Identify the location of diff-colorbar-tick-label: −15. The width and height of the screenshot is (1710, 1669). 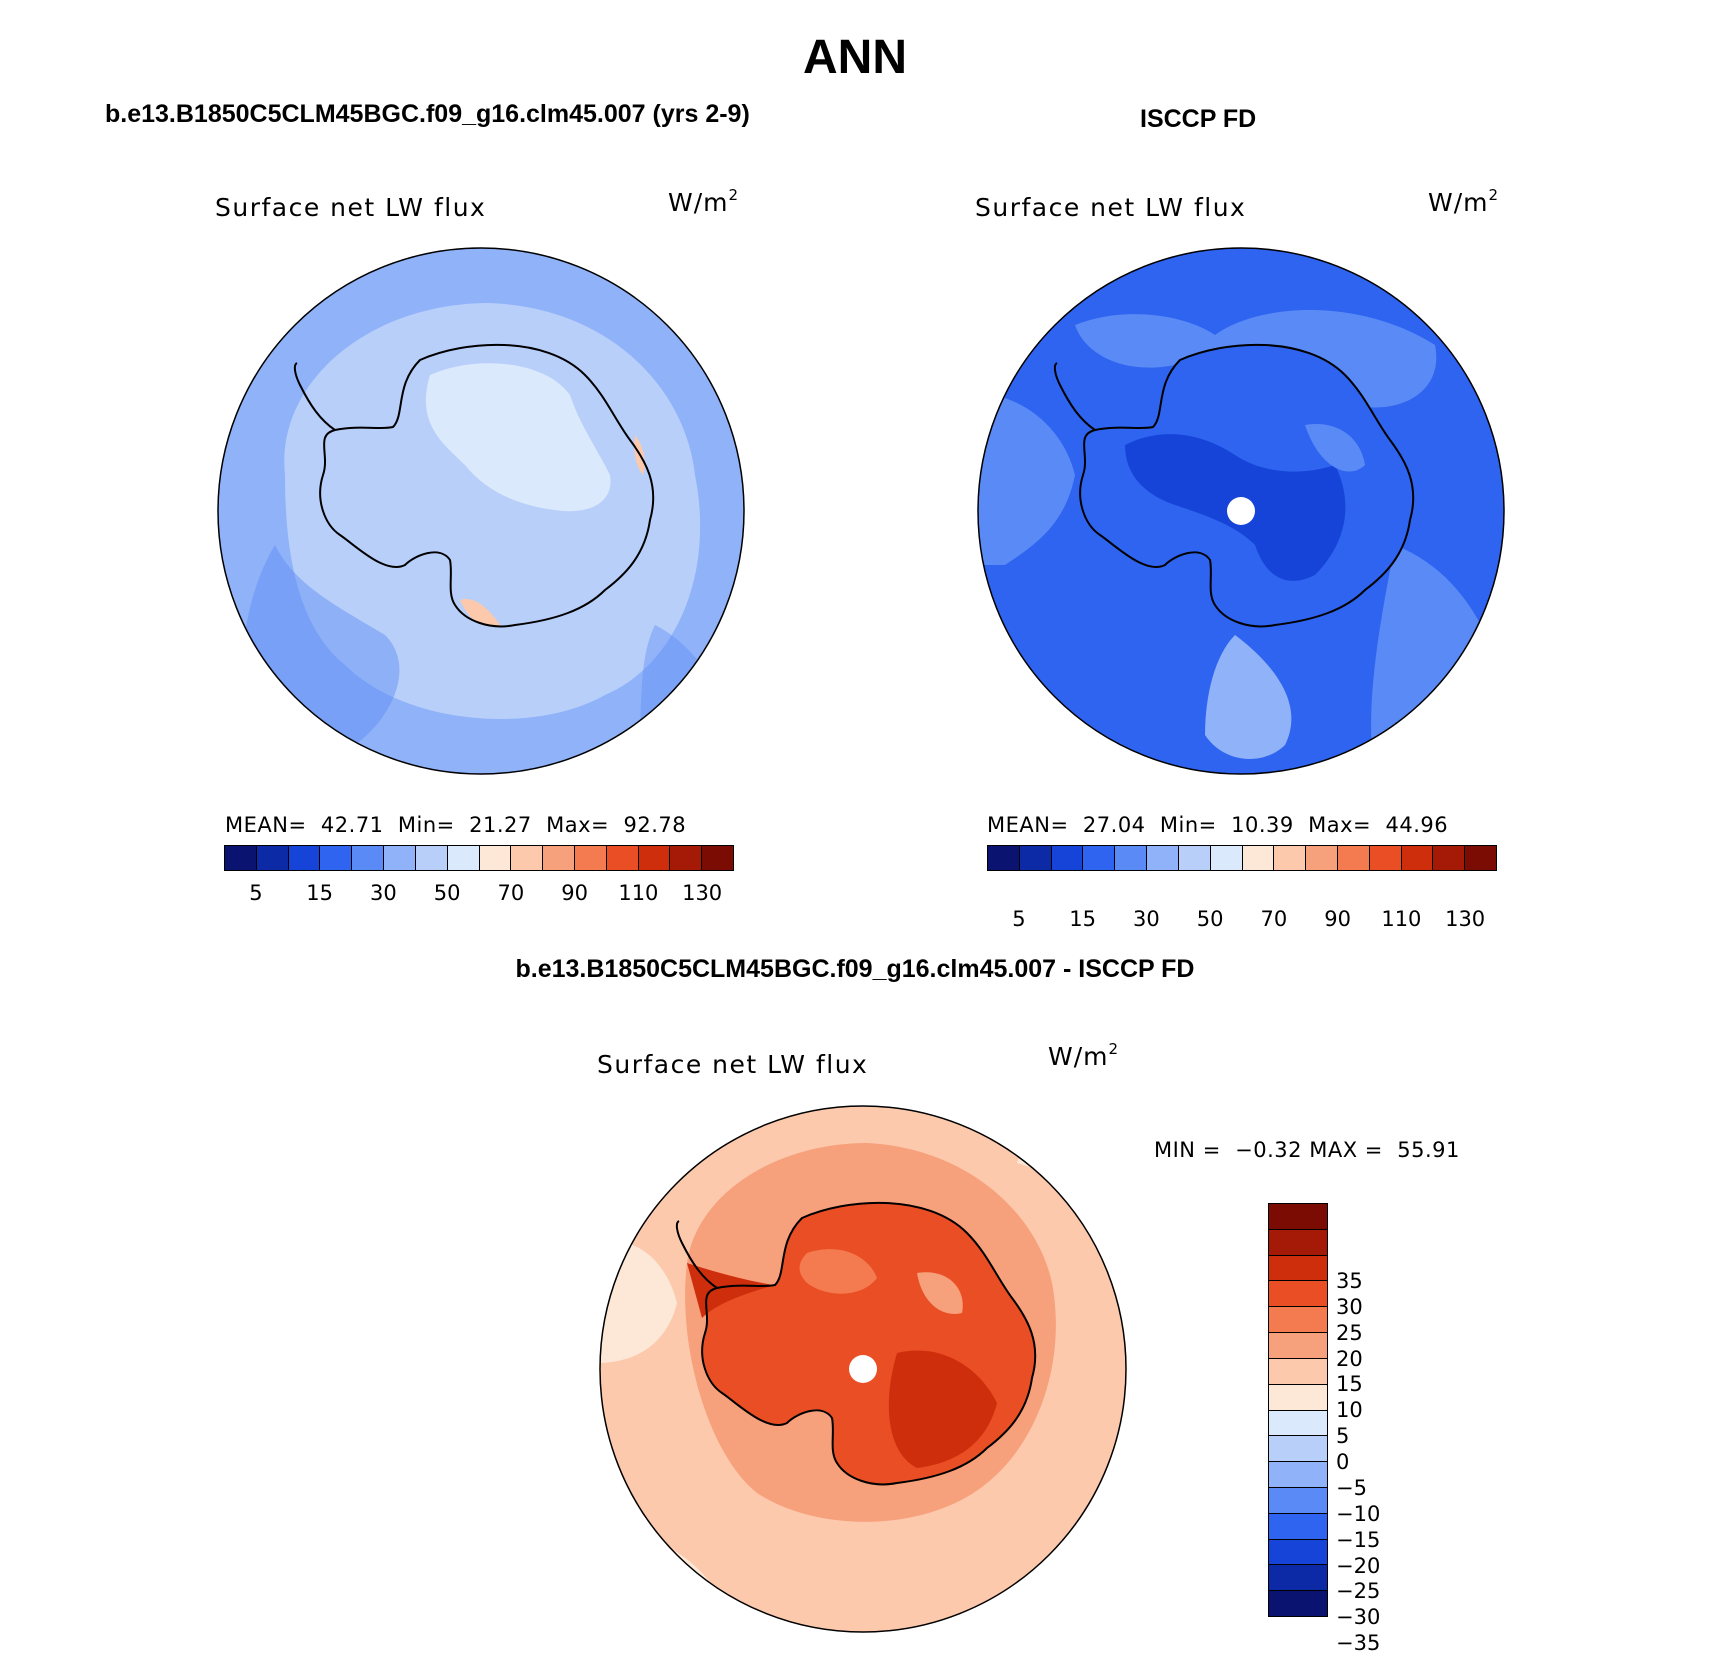
(1358, 1539).